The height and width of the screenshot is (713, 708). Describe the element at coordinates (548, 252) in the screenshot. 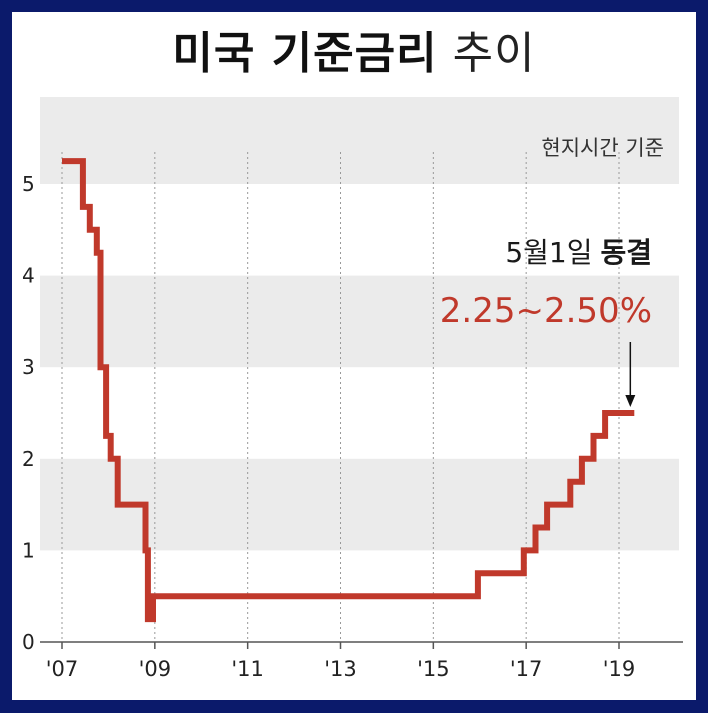

I see `annotation-date: 5월1일` at that location.